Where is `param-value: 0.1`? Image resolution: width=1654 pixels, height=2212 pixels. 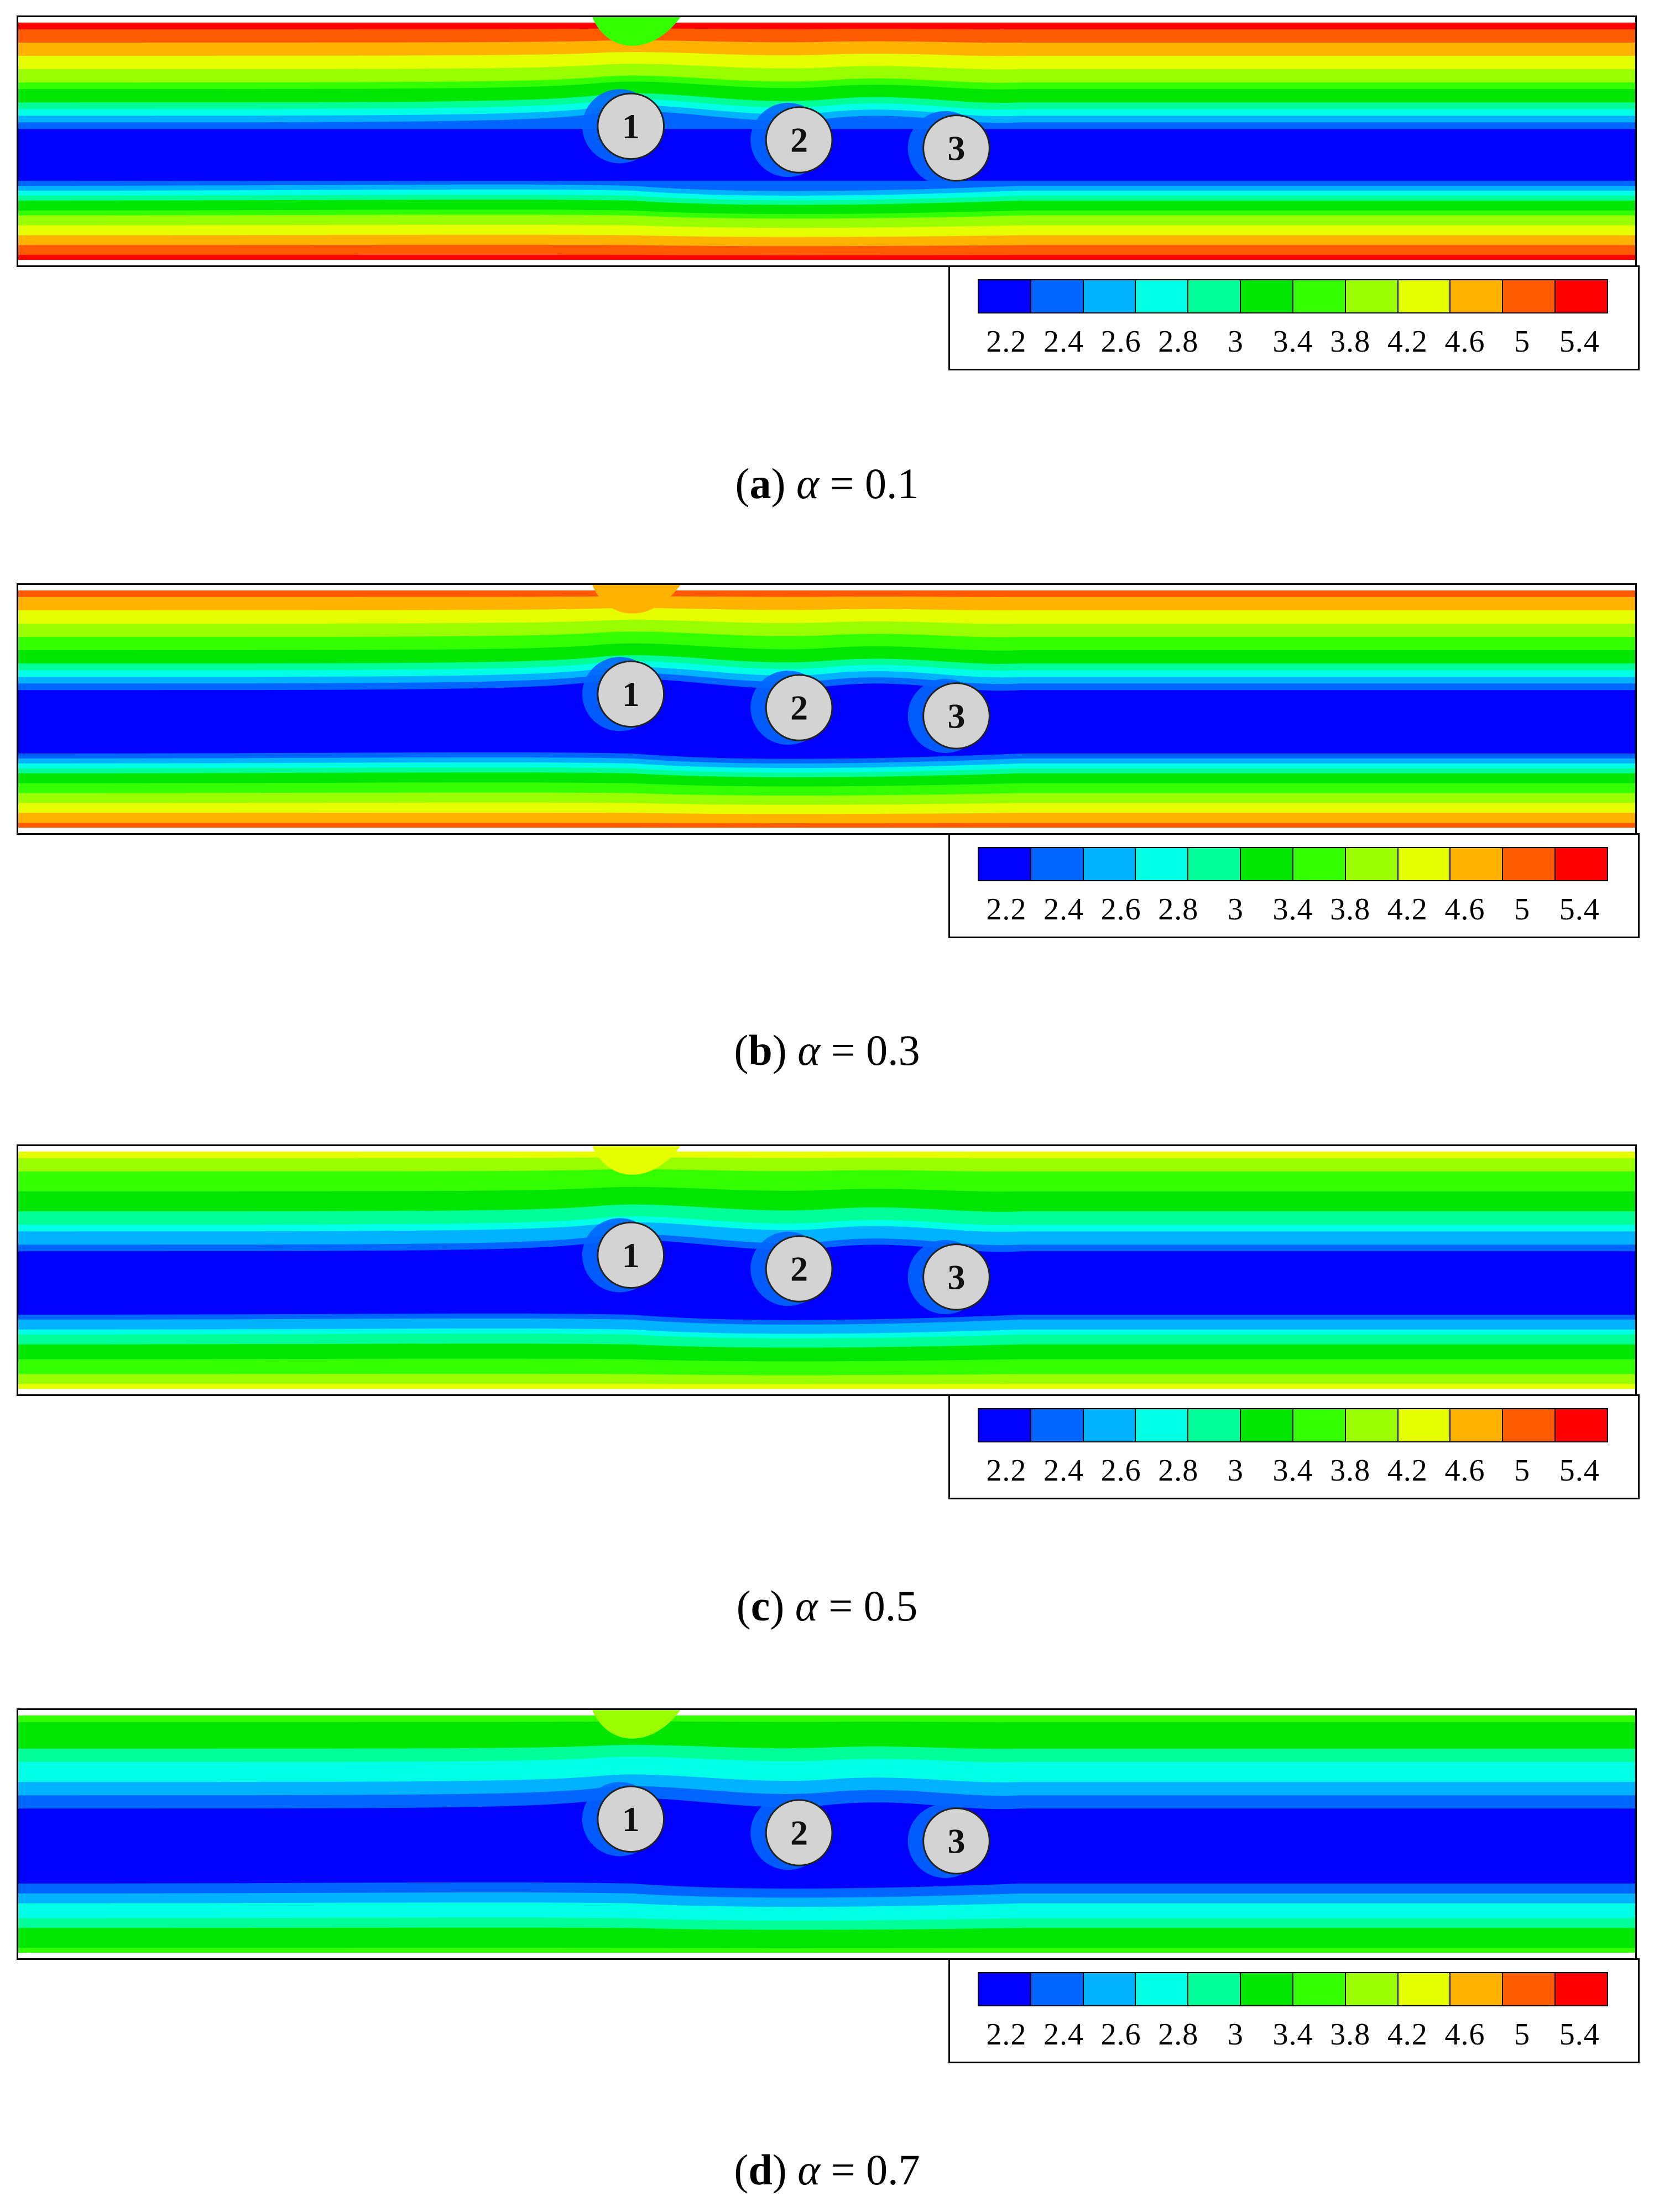 param-value: 0.1 is located at coordinates (892, 483).